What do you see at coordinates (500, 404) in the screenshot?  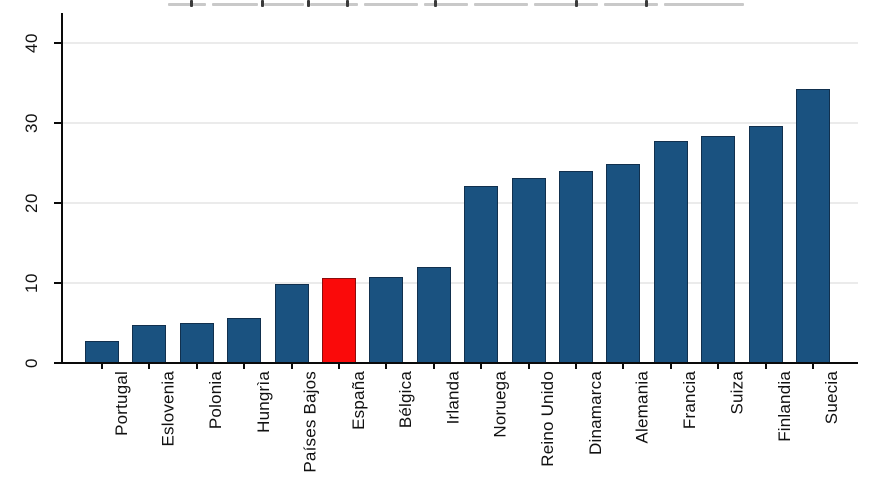 I see `x-axis-label-noruega: Noruega` at bounding box center [500, 404].